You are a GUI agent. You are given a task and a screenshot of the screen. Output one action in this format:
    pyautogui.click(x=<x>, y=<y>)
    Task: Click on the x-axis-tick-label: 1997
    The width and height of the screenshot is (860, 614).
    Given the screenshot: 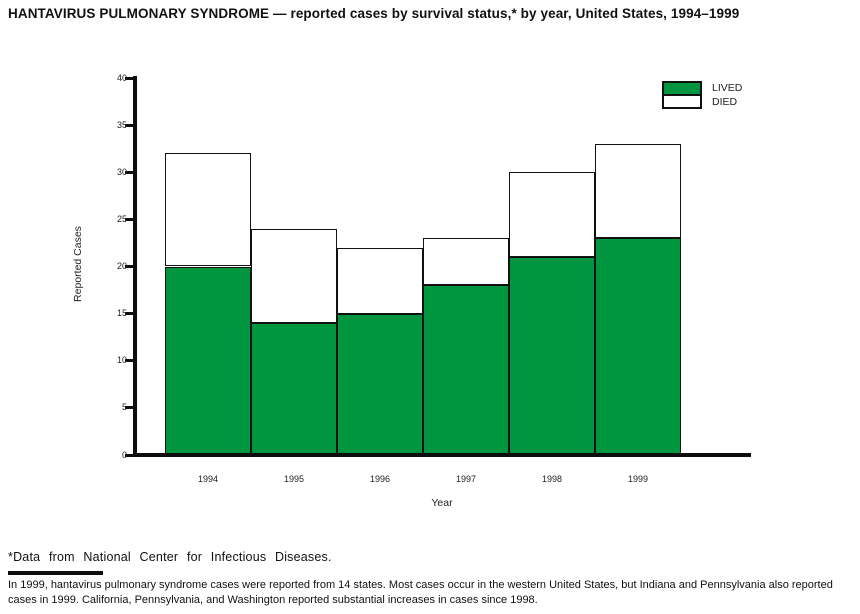 What is the action you would take?
    pyautogui.click(x=466, y=479)
    